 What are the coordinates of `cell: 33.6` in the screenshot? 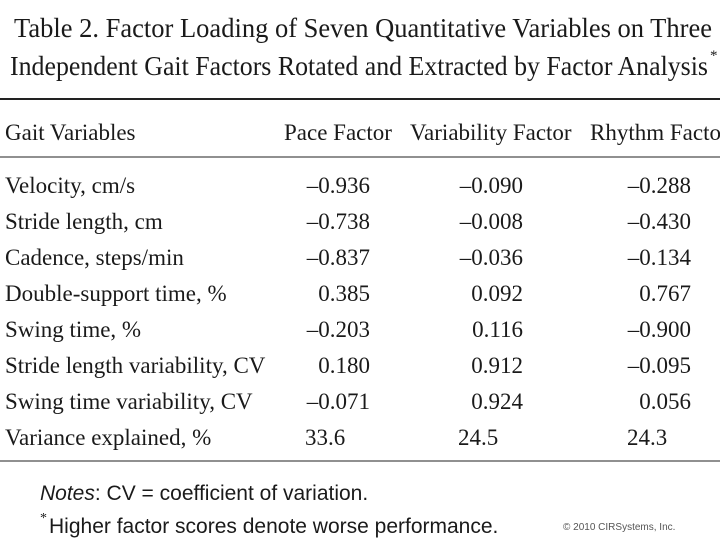 It's located at (325, 437).